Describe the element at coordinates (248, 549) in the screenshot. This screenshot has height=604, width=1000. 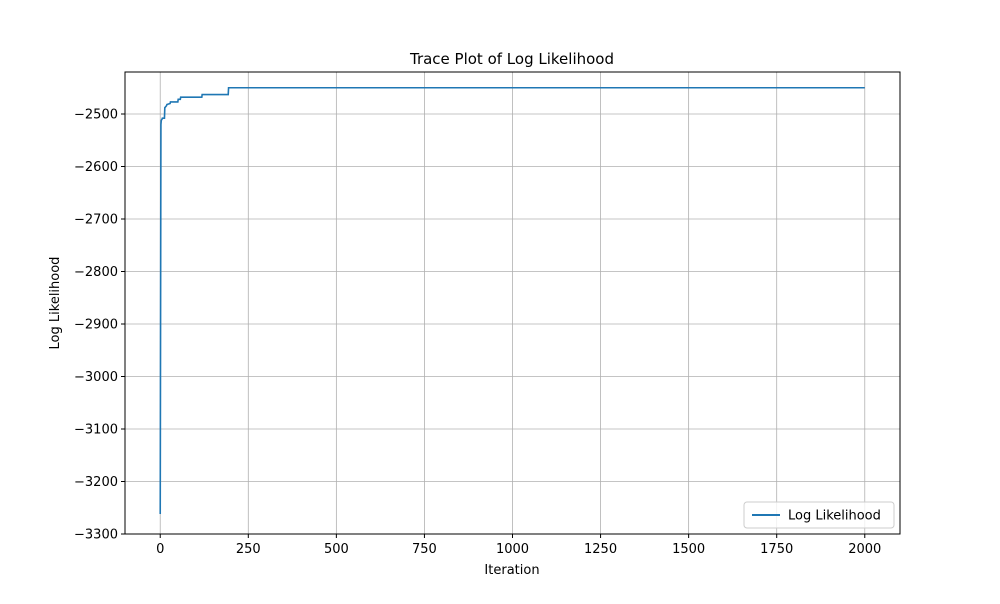
I see `x-tick-label: 250` at that location.